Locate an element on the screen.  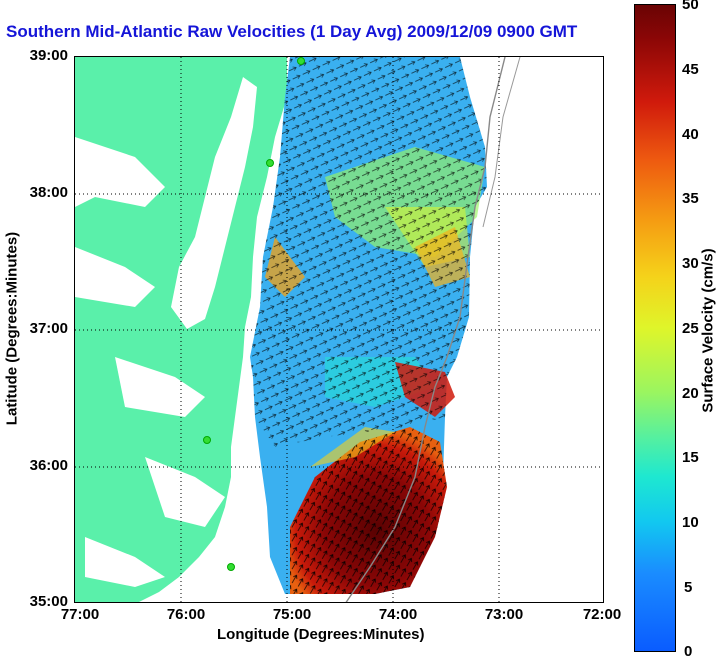
colorbar-tick: 30 is located at coordinates (690, 263).